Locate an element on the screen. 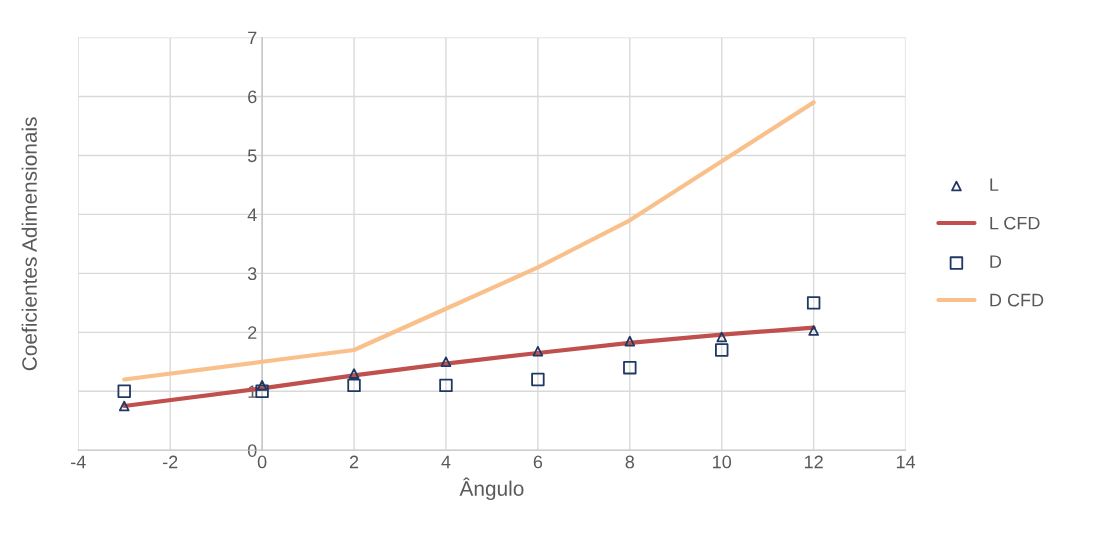 This screenshot has width=1118, height=536. x-tick-label: 2 is located at coordinates (354, 462).